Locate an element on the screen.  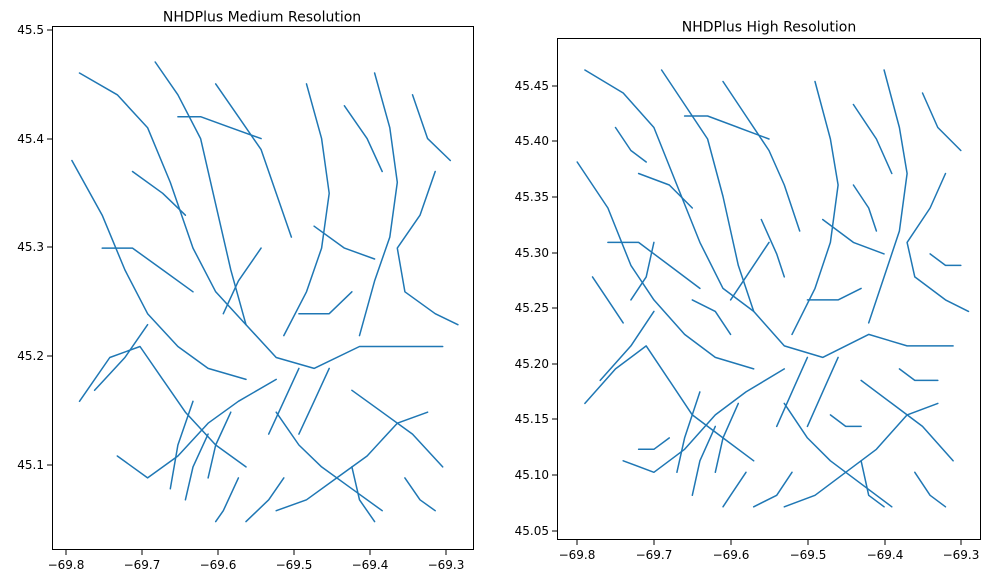
panel-title: NHDPlus Medium Resolution is located at coordinates (262, 18).